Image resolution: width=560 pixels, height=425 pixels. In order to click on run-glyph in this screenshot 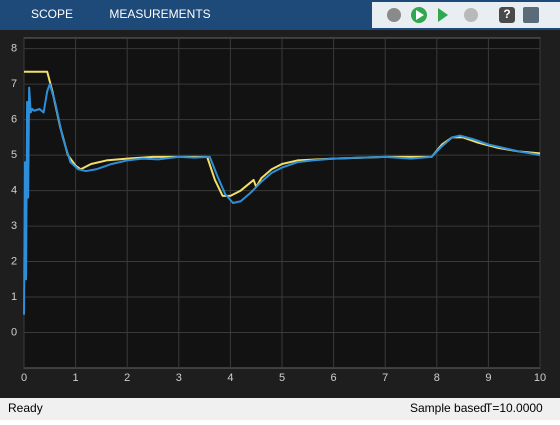, I will do `click(420, 15)`.